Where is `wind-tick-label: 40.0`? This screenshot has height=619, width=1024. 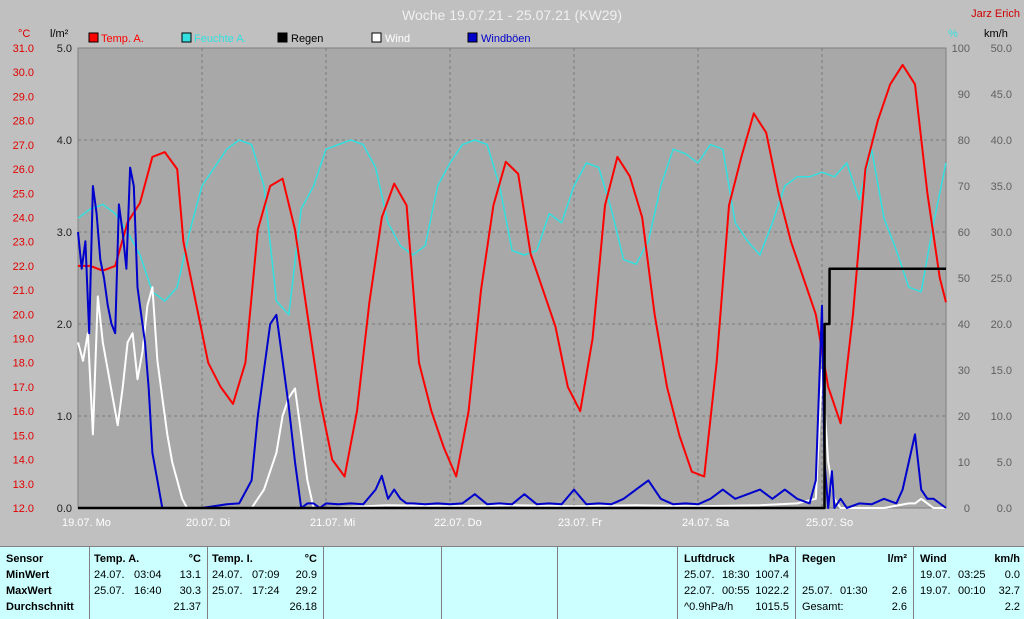 wind-tick-label: 40.0 is located at coordinates (1001, 141).